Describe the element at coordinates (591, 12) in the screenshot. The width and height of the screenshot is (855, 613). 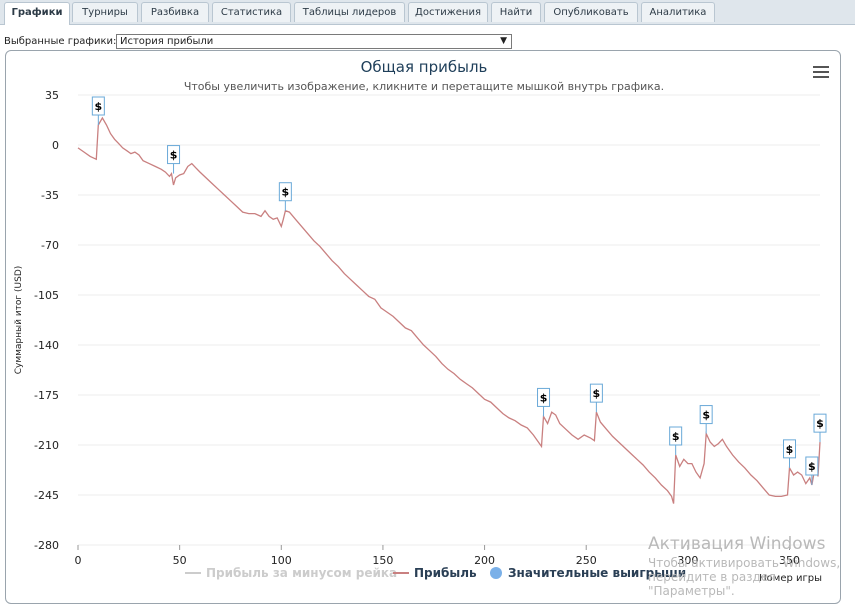
I see `tab-publish: Опубликовать` at that location.